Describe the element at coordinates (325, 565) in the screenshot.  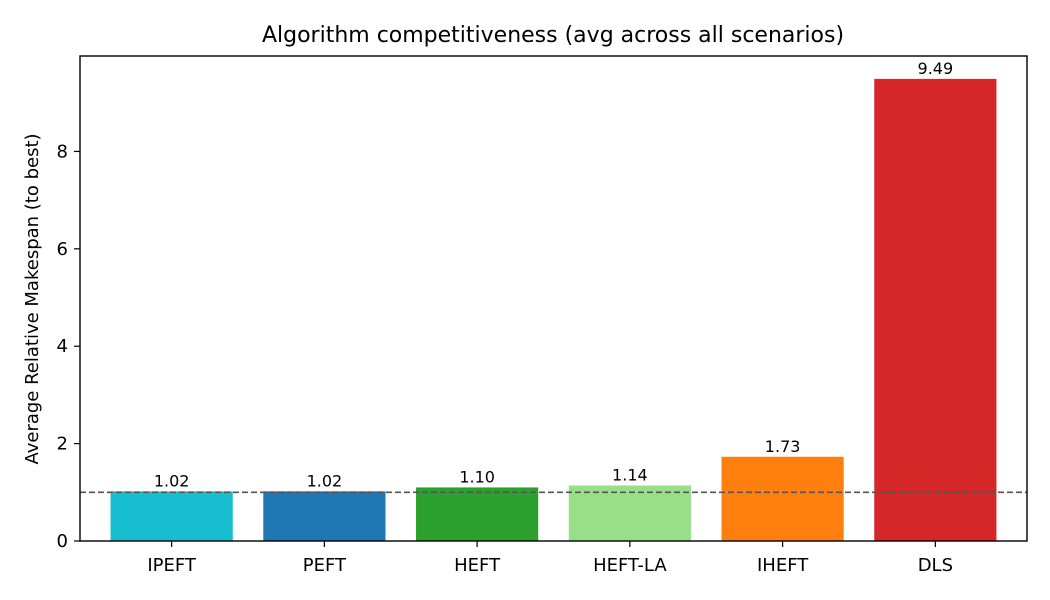
I see `x-tick-label: PEFT` at that location.